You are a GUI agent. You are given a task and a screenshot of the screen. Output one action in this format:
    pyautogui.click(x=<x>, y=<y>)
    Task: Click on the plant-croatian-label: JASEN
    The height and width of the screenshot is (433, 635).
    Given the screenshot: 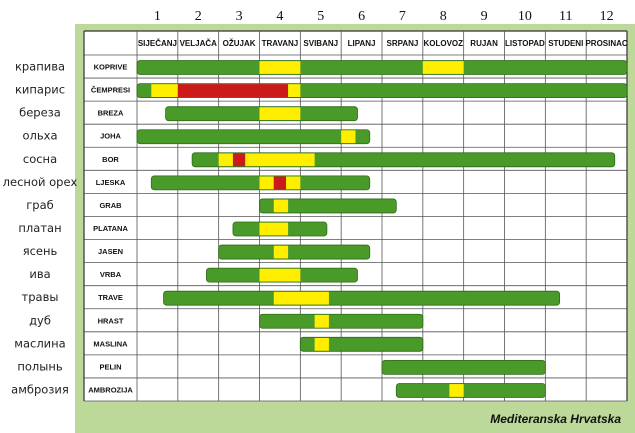 What is the action you would take?
    pyautogui.click(x=110, y=251)
    